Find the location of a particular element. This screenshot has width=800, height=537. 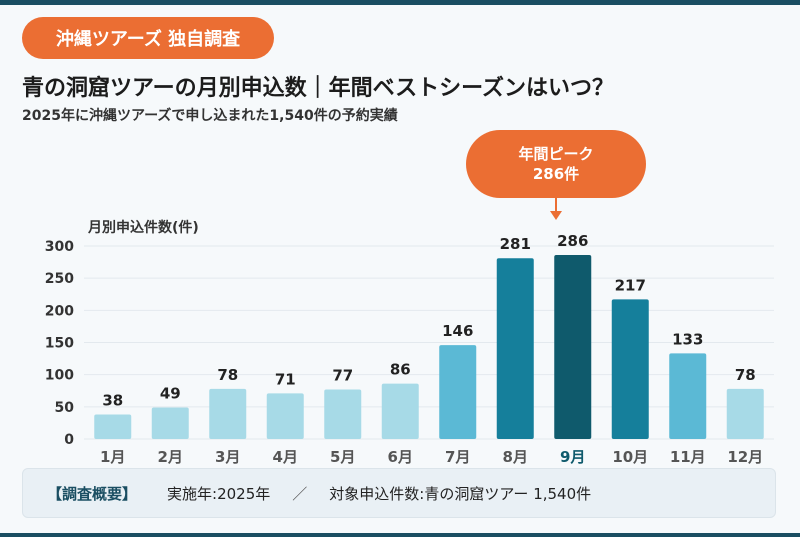

bar-value-label: 38 is located at coordinates (112, 401).